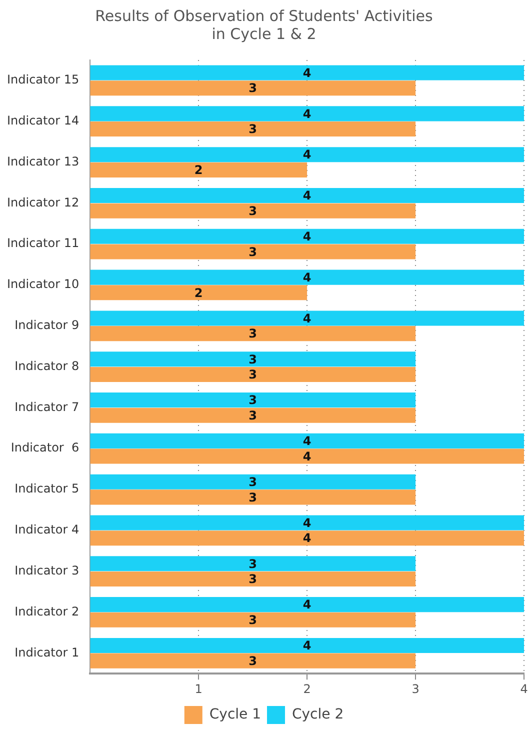 This screenshot has height=744, width=532. What do you see at coordinates (47, 570) in the screenshot?
I see `y-tick-label: Indicator 3` at bounding box center [47, 570].